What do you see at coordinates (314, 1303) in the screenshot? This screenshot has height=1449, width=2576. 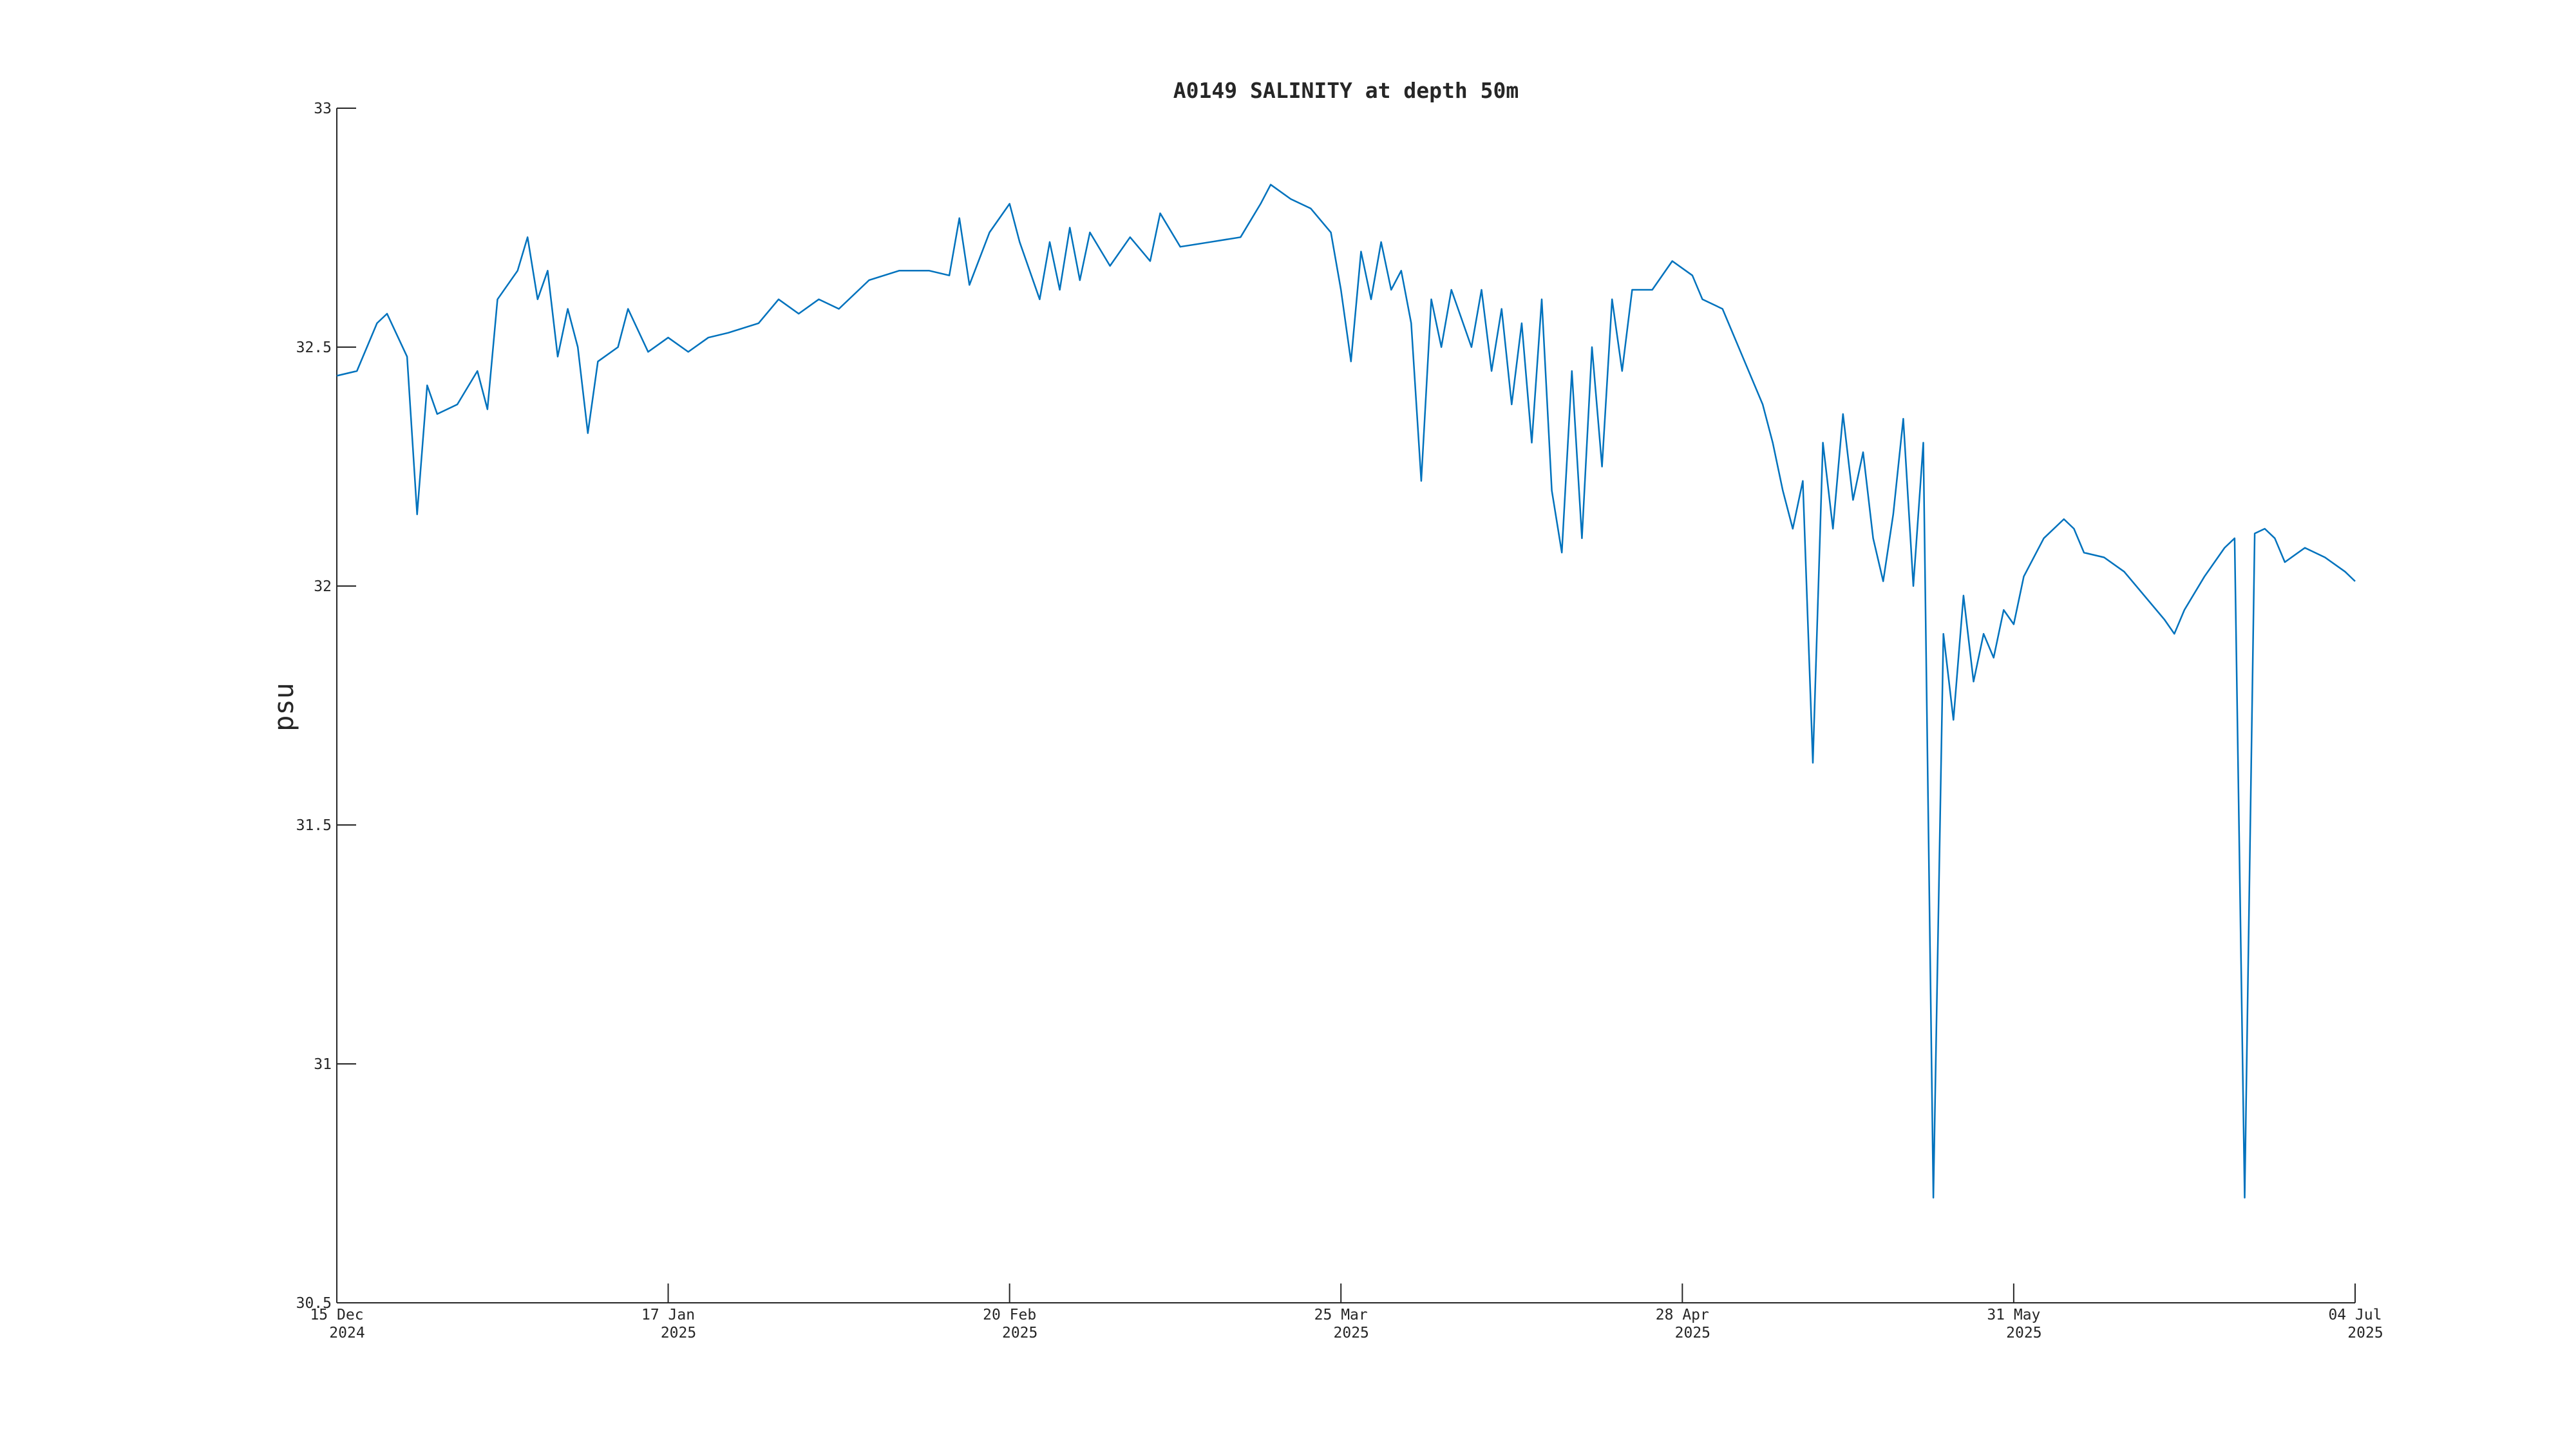 I see `y-tick-label: 30.5` at bounding box center [314, 1303].